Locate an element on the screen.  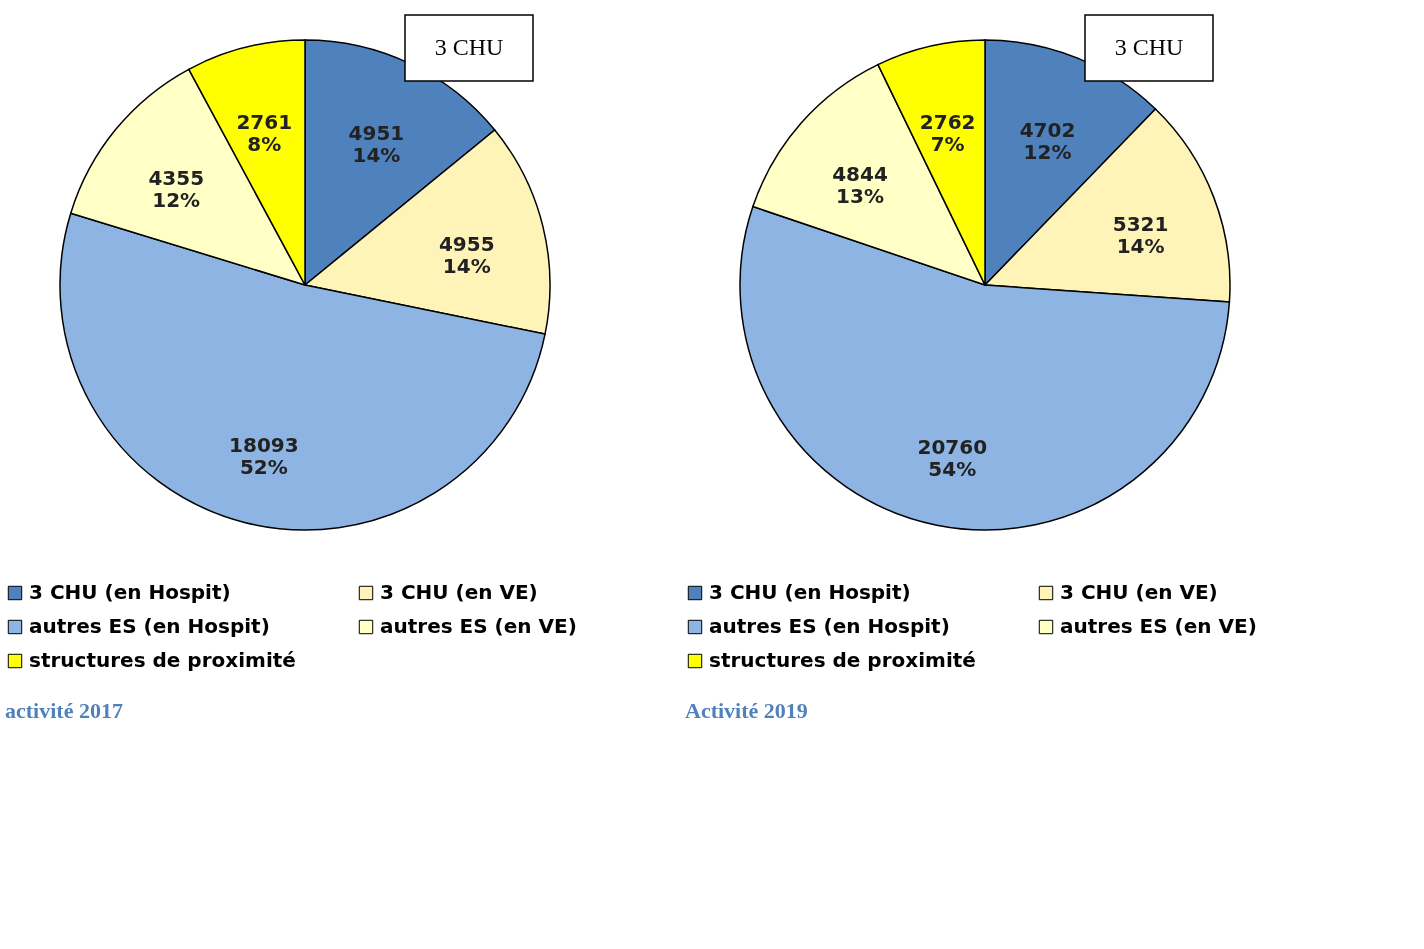
data-label: 4955 14% is located at coordinates (466, 255).